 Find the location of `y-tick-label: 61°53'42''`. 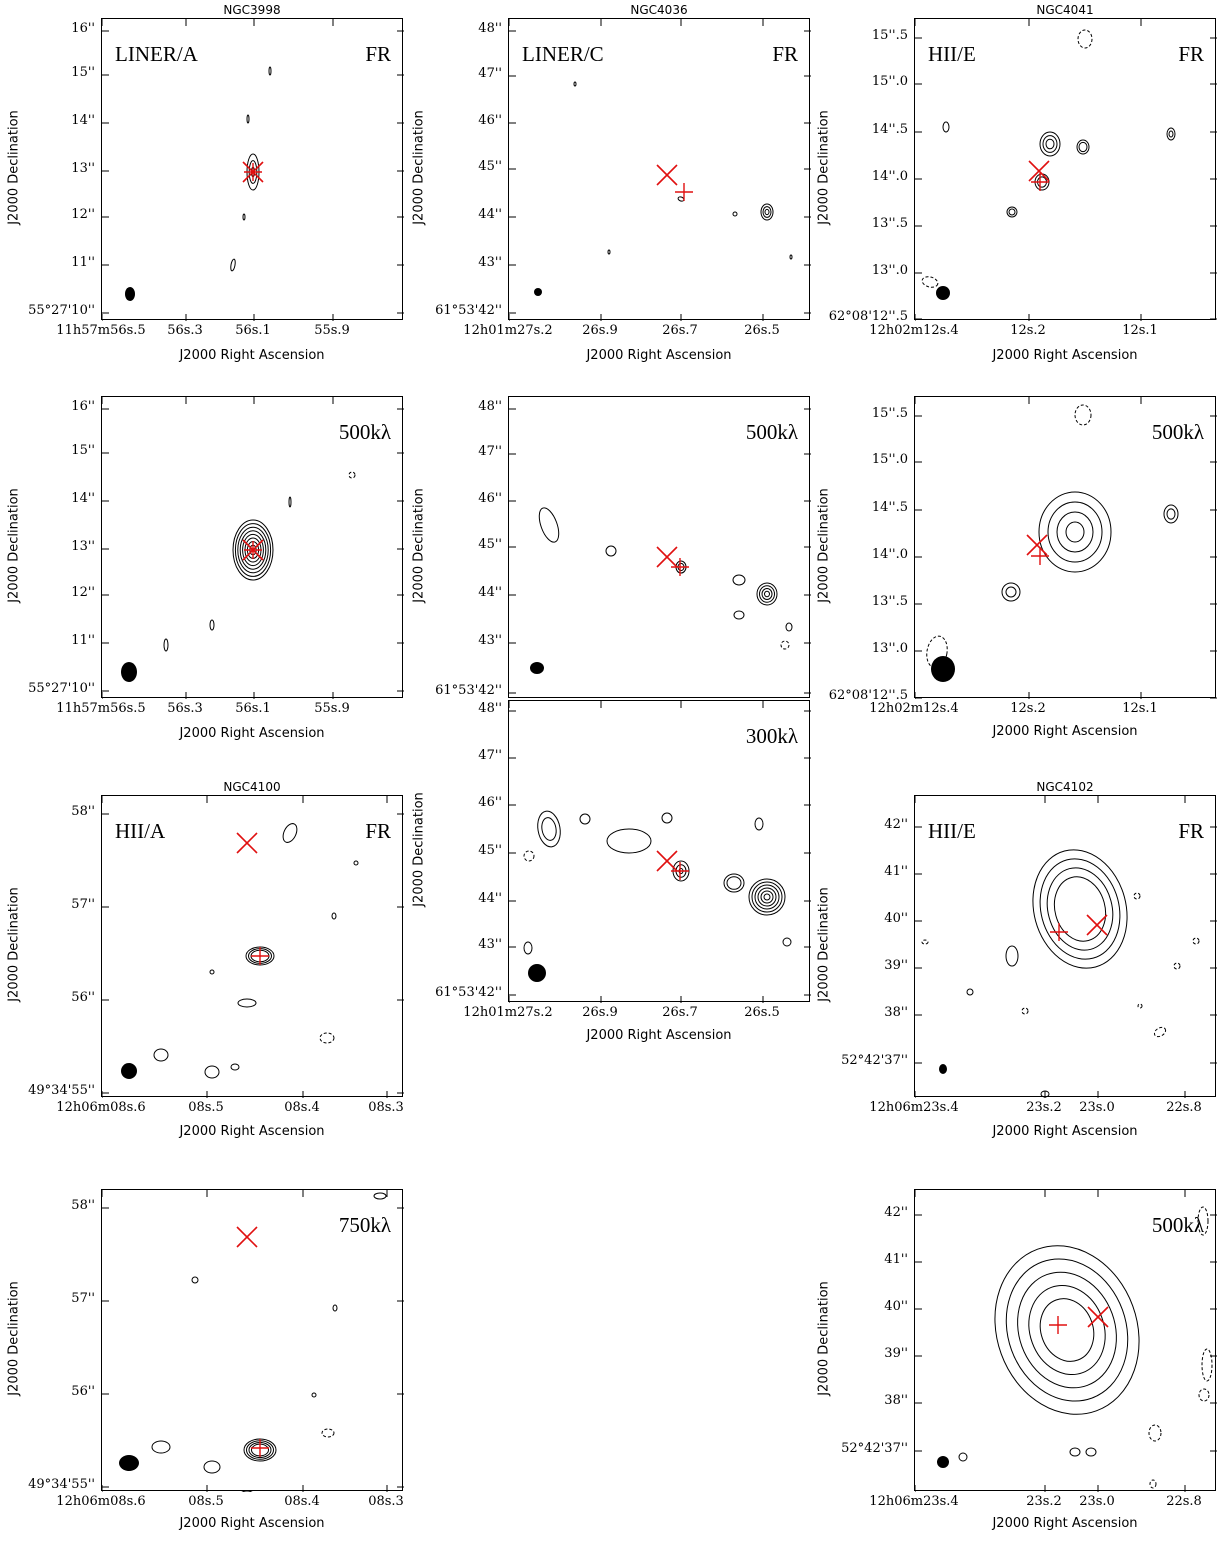

y-tick-label: 61°53'42'' is located at coordinates (468, 310).